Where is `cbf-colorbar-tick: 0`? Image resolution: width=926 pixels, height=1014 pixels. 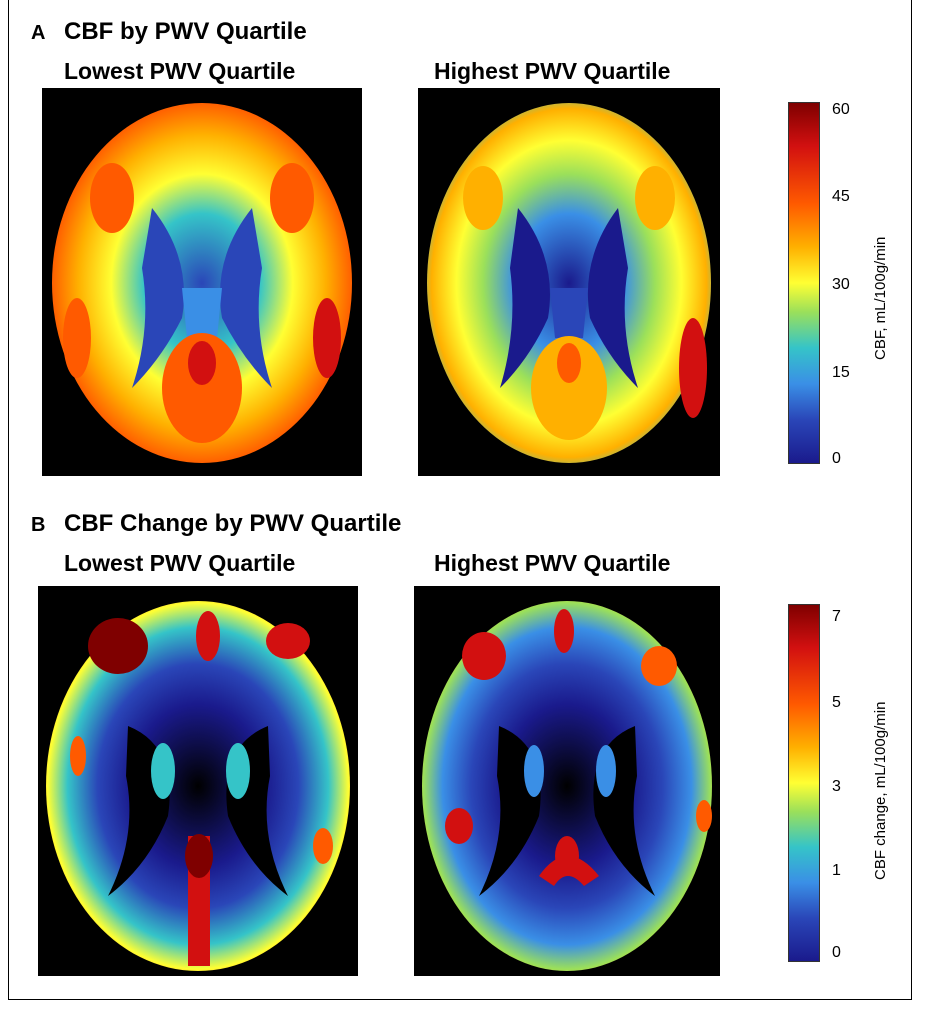
cbf-colorbar-tick: 0 is located at coordinates (836, 458).